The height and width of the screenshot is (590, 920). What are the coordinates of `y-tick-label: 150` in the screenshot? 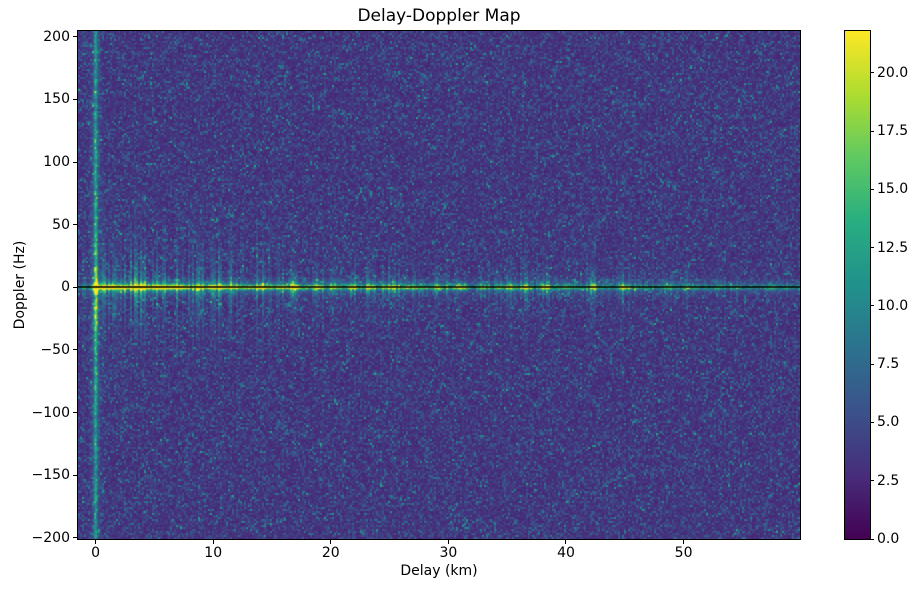 It's located at (56, 99).